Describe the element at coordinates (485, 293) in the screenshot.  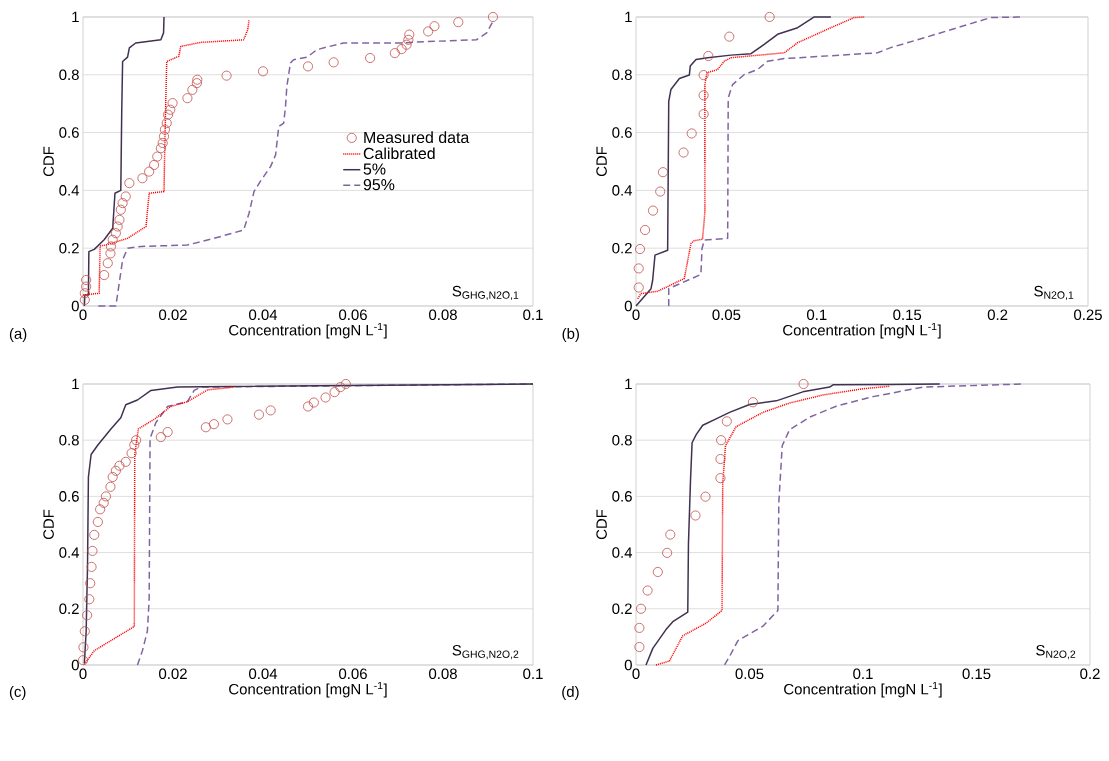
I see `annotation: S$_{GHG,N2O,1}$` at that location.